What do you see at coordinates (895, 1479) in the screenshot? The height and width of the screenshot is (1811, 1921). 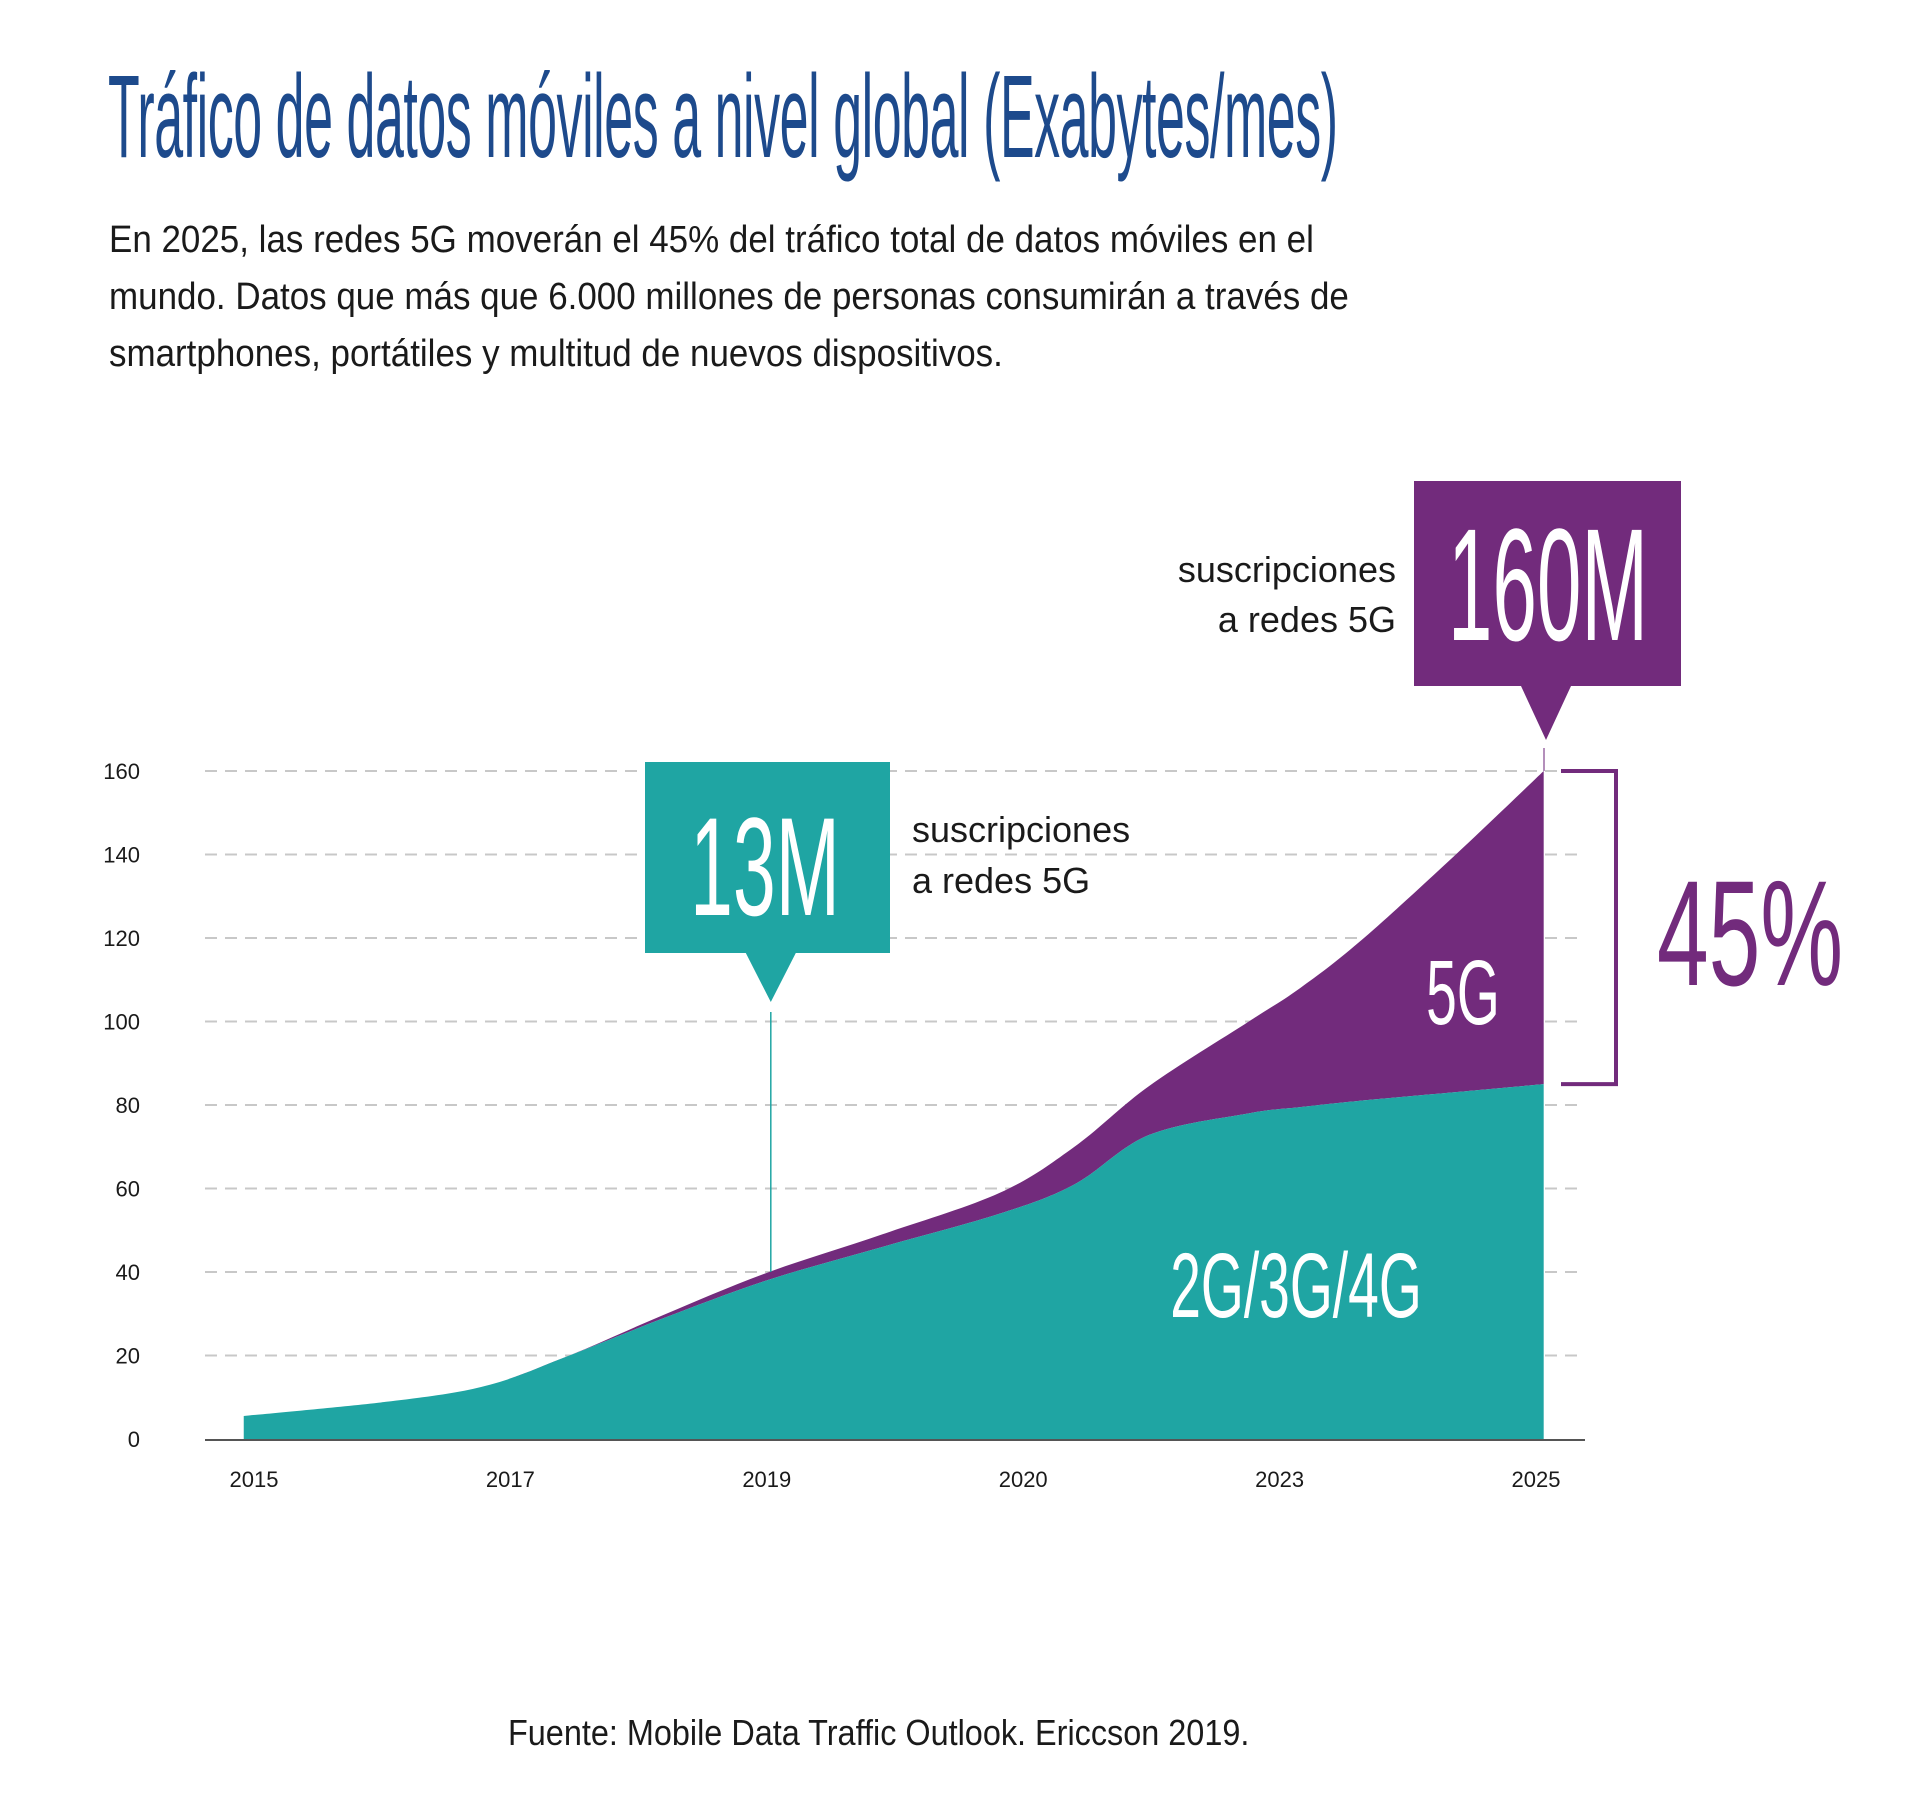 I see `x-axis-ticks: 2015 2017 2019 2020 2023 2025` at bounding box center [895, 1479].